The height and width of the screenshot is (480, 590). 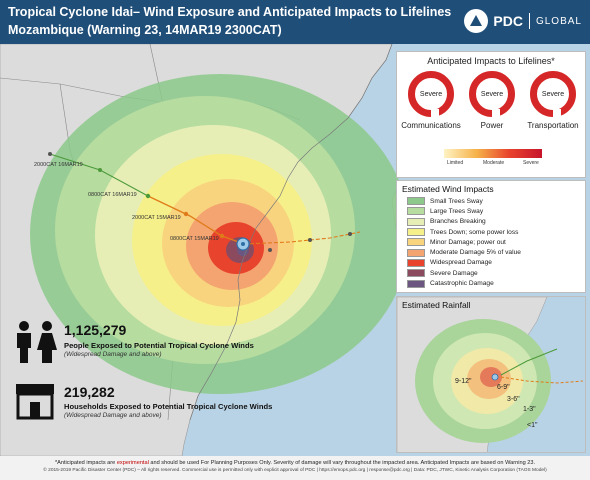 What do you see at coordinates (494, 163) in the screenshot?
I see `scale-label-moderate: Moderate` at bounding box center [494, 163].